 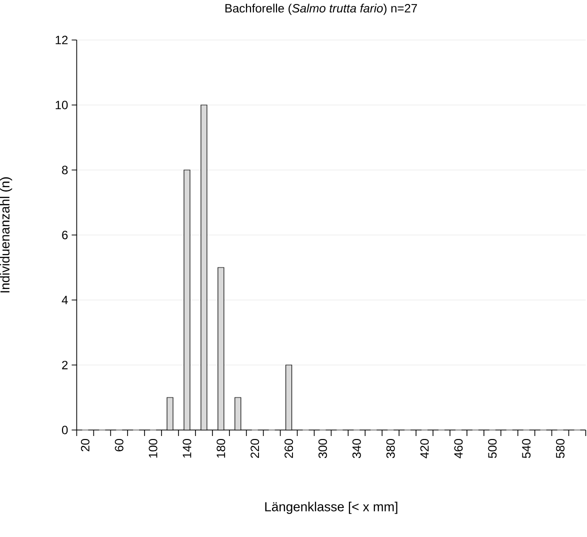 What do you see at coordinates (221, 448) in the screenshot?
I see `x-tick-label: 180` at bounding box center [221, 448].